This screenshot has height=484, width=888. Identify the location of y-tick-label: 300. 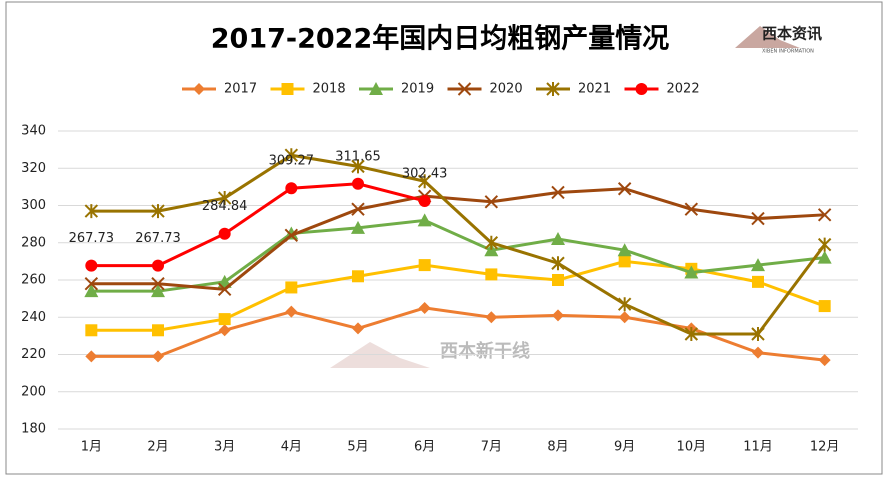
(33, 205).